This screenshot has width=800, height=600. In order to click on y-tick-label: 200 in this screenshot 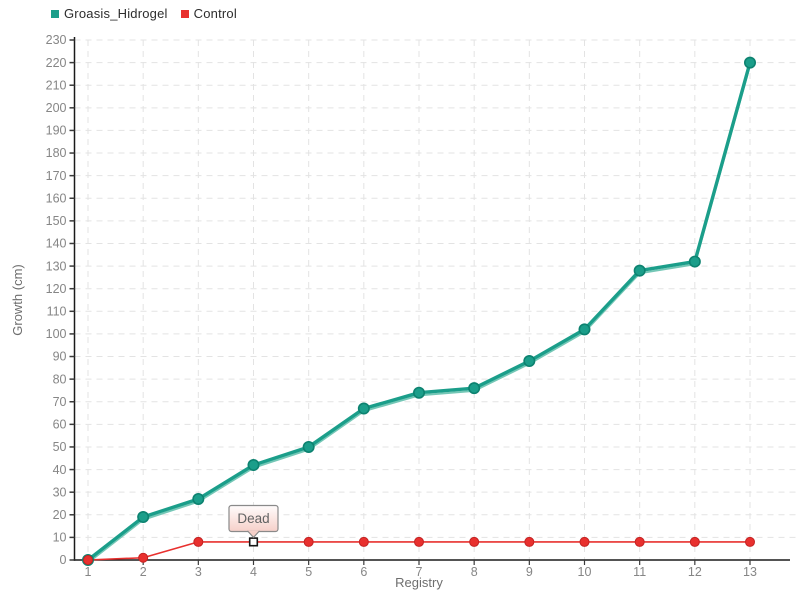, I will do `click(56, 108)`.